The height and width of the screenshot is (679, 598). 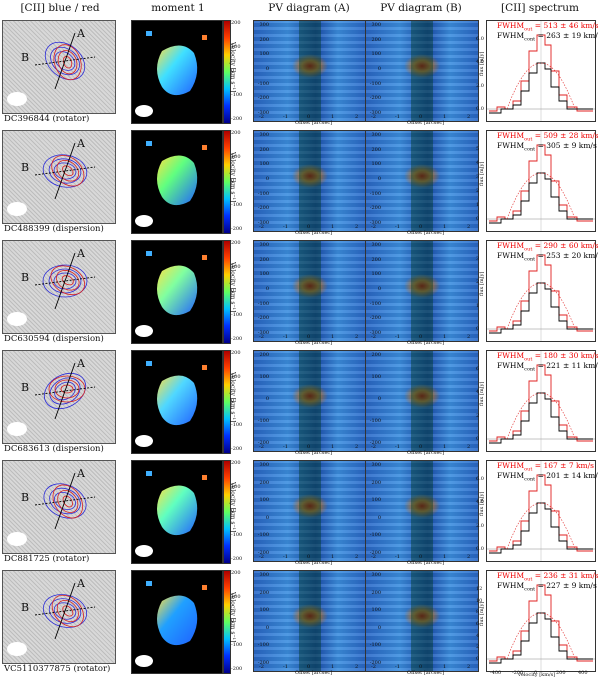 I want to click on source-caption: DC683613 (dispersion), so click(x=54, y=449).